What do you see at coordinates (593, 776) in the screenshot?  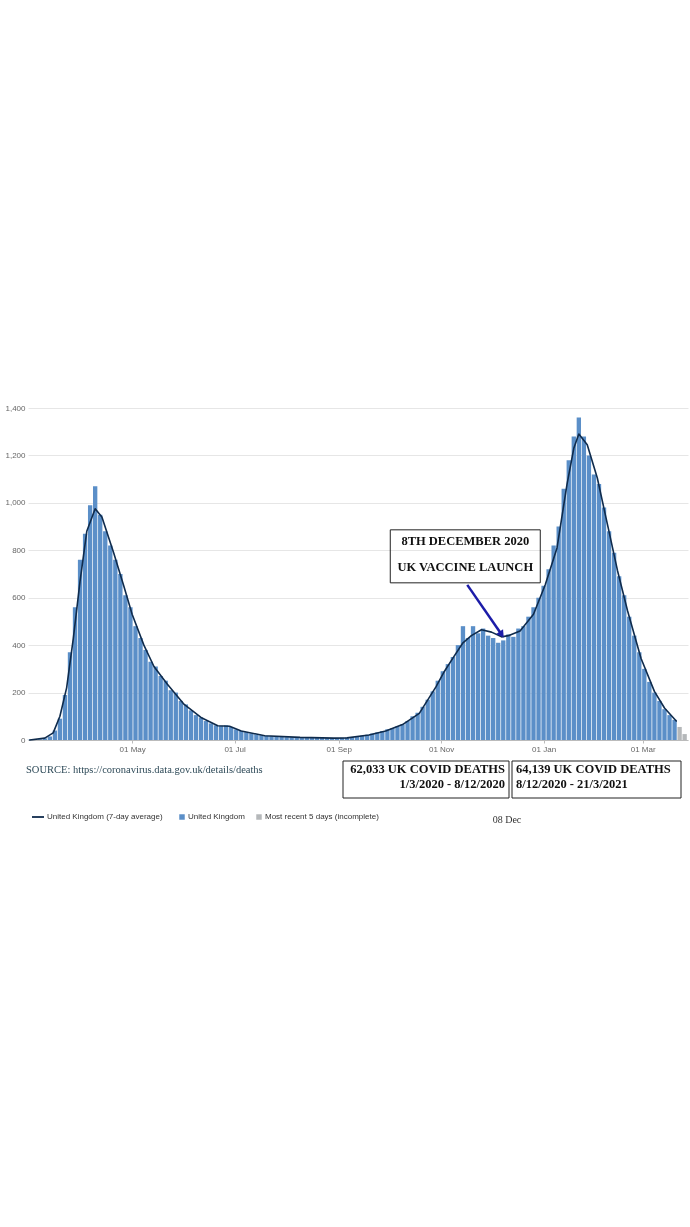 I see `text: 64,139 UK COVID DEATHS 8/12/2020 - 21/3/2021` at bounding box center [593, 776].